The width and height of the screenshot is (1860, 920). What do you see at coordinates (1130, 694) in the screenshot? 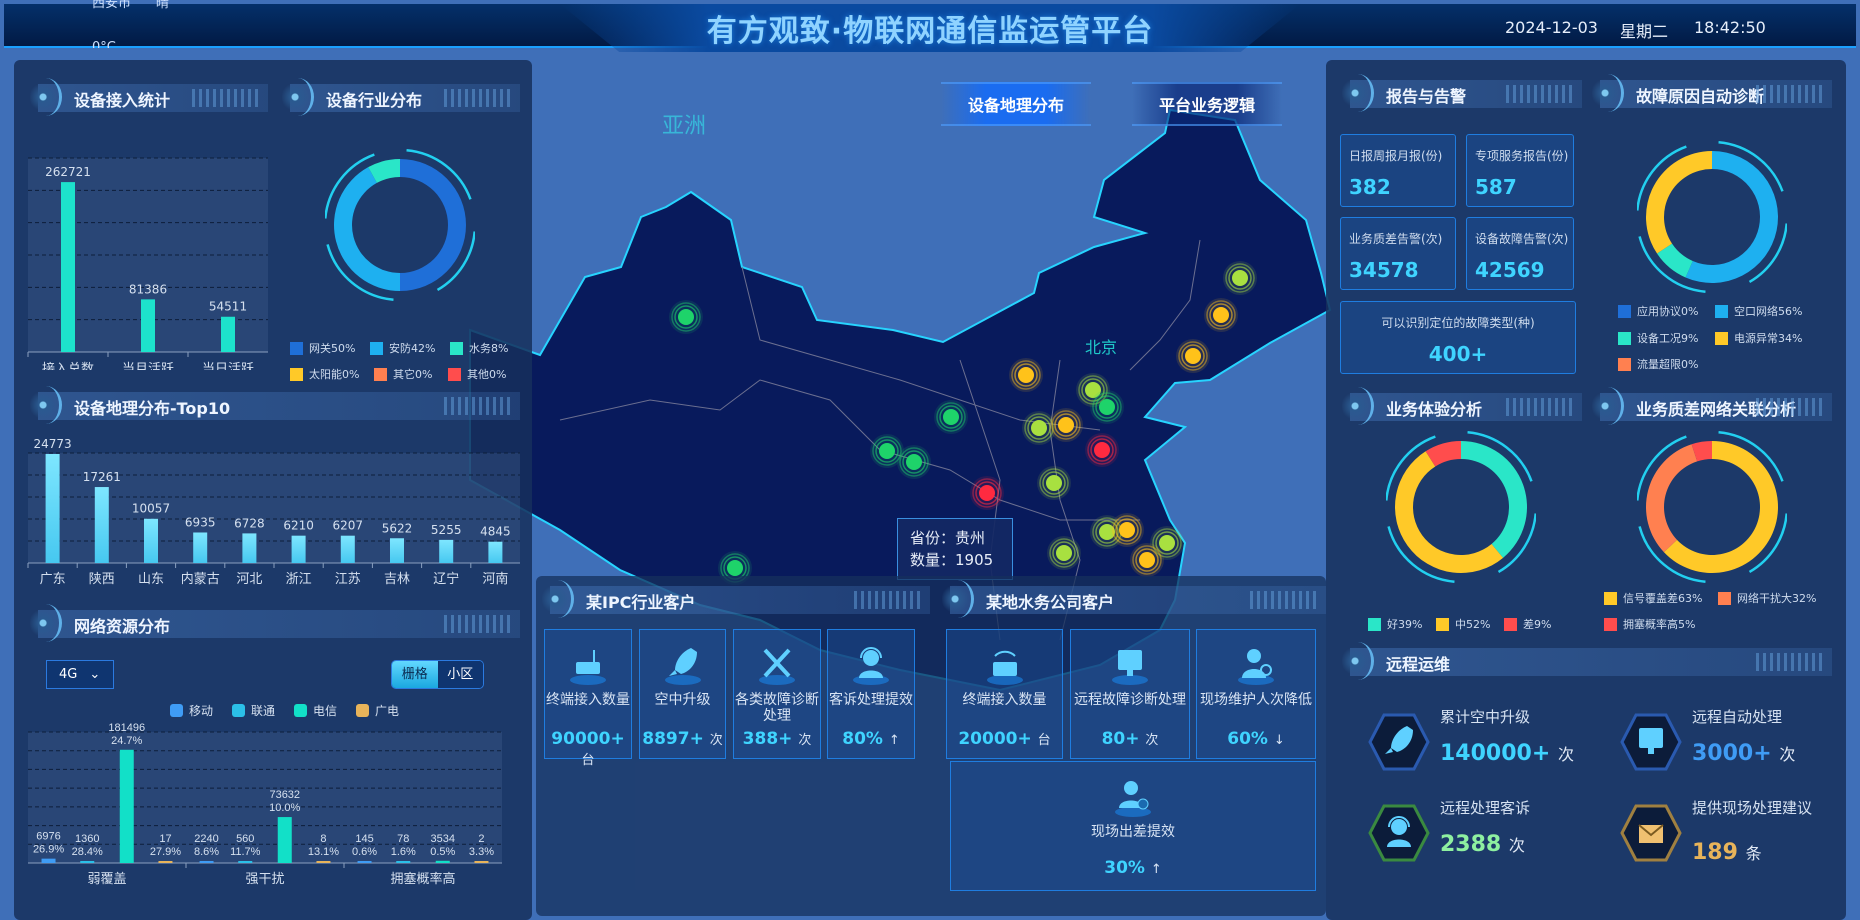
I see `customer-metric-card: 远程故障诊断处理 80+ 次` at bounding box center [1130, 694].